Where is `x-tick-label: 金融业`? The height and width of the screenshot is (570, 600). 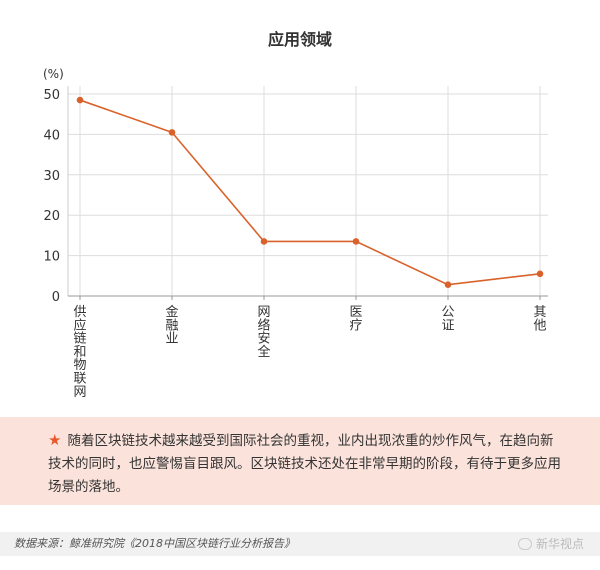 x-tick-label: 金融业 is located at coordinates (171, 325).